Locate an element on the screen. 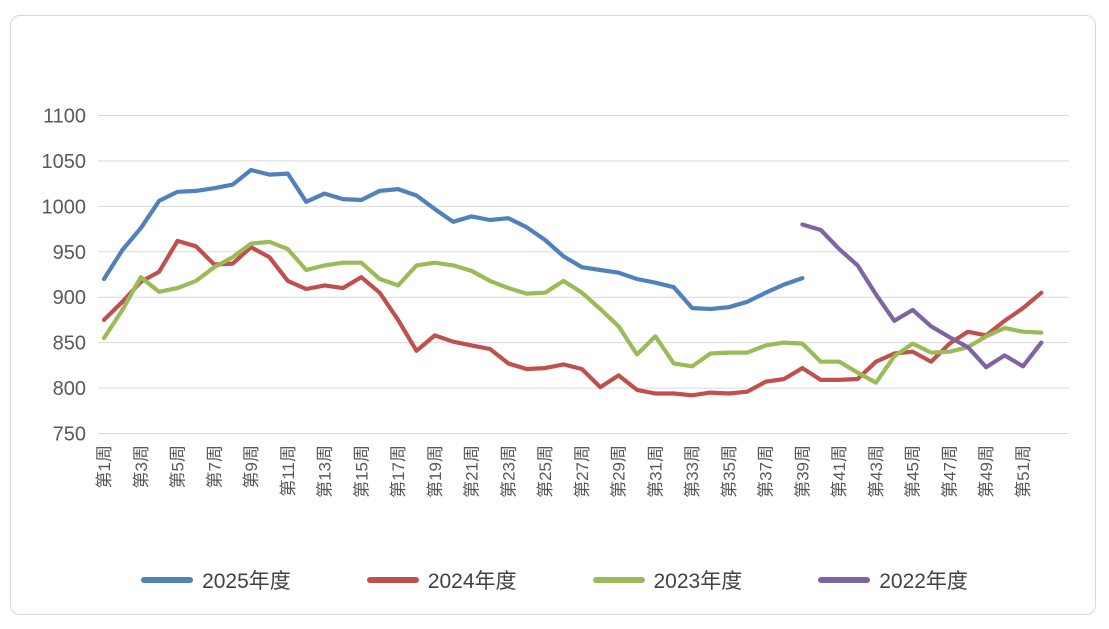 The width and height of the screenshot is (1109, 629). legend-label: 2023年度 is located at coordinates (698, 581).